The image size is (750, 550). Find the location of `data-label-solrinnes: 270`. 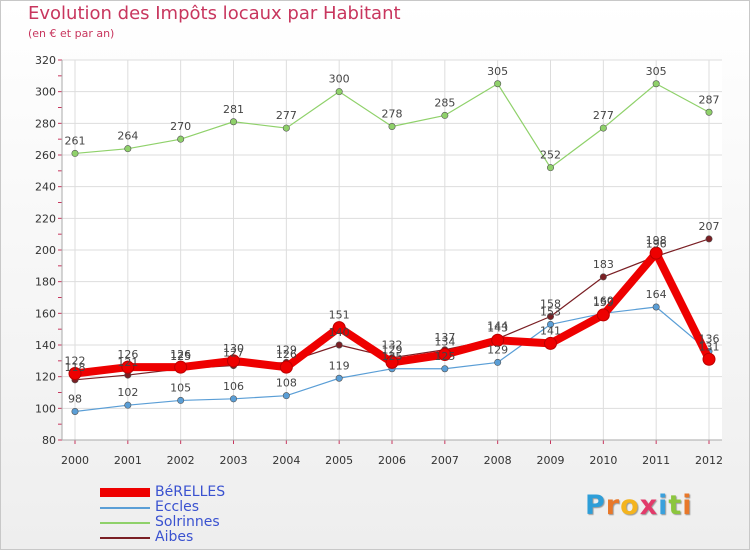

data-label-solrinnes: 270 is located at coordinates (180, 126).